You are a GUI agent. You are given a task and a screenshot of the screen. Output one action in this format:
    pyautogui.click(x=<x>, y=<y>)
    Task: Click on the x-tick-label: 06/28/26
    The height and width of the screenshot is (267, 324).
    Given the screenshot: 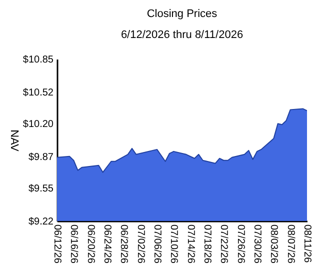 What is the action you would take?
    pyautogui.click(x=124, y=244)
    